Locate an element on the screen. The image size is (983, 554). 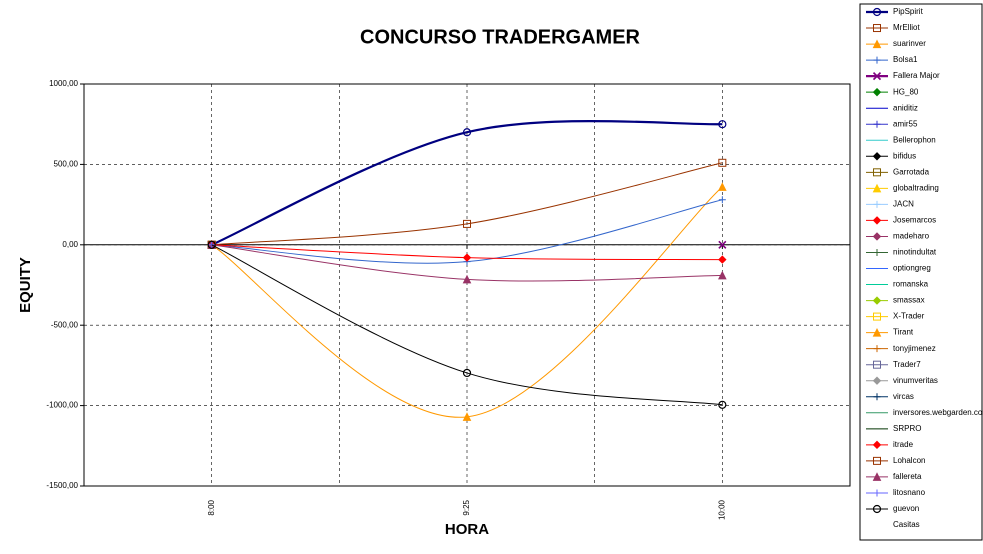
legend-label: litosnano is located at coordinates (909, 492).